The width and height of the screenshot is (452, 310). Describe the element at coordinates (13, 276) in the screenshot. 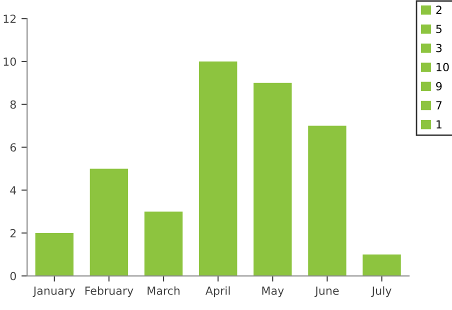

I see `y-tick-label: 0` at that location.